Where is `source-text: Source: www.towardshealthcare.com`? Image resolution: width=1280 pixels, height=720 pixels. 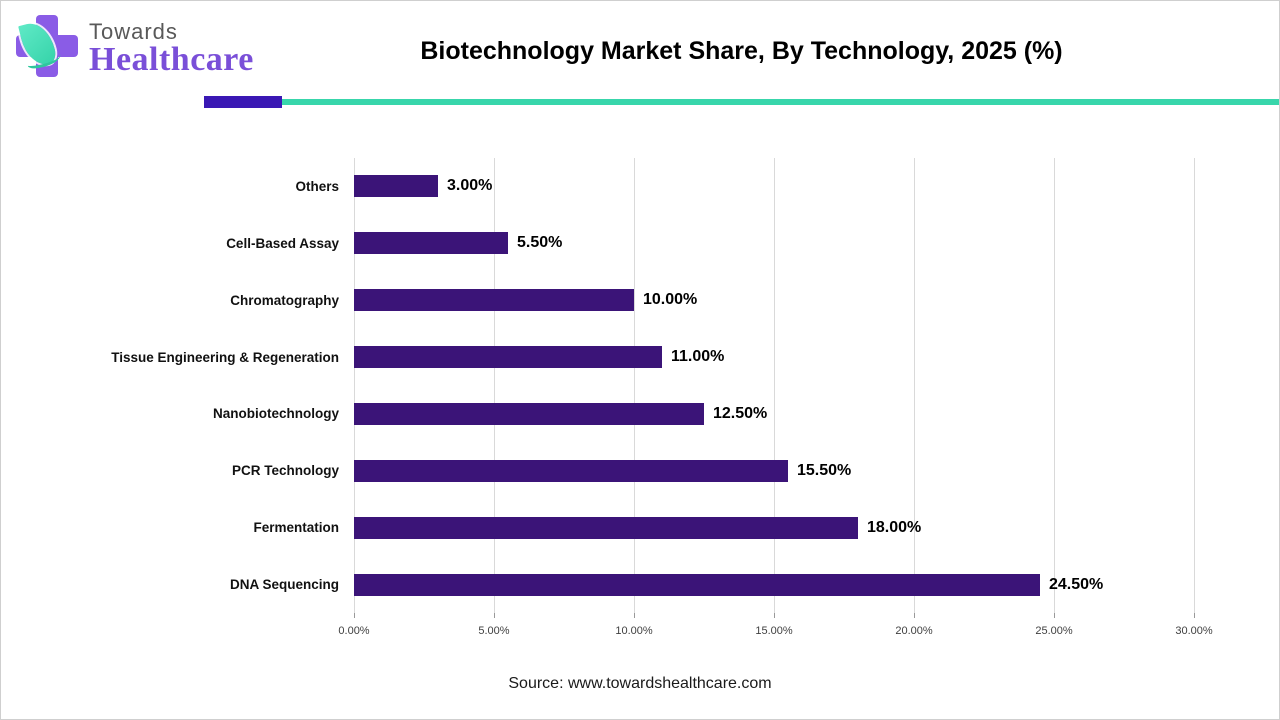 source-text: Source: www.towardshealthcare.com is located at coordinates (640, 683).